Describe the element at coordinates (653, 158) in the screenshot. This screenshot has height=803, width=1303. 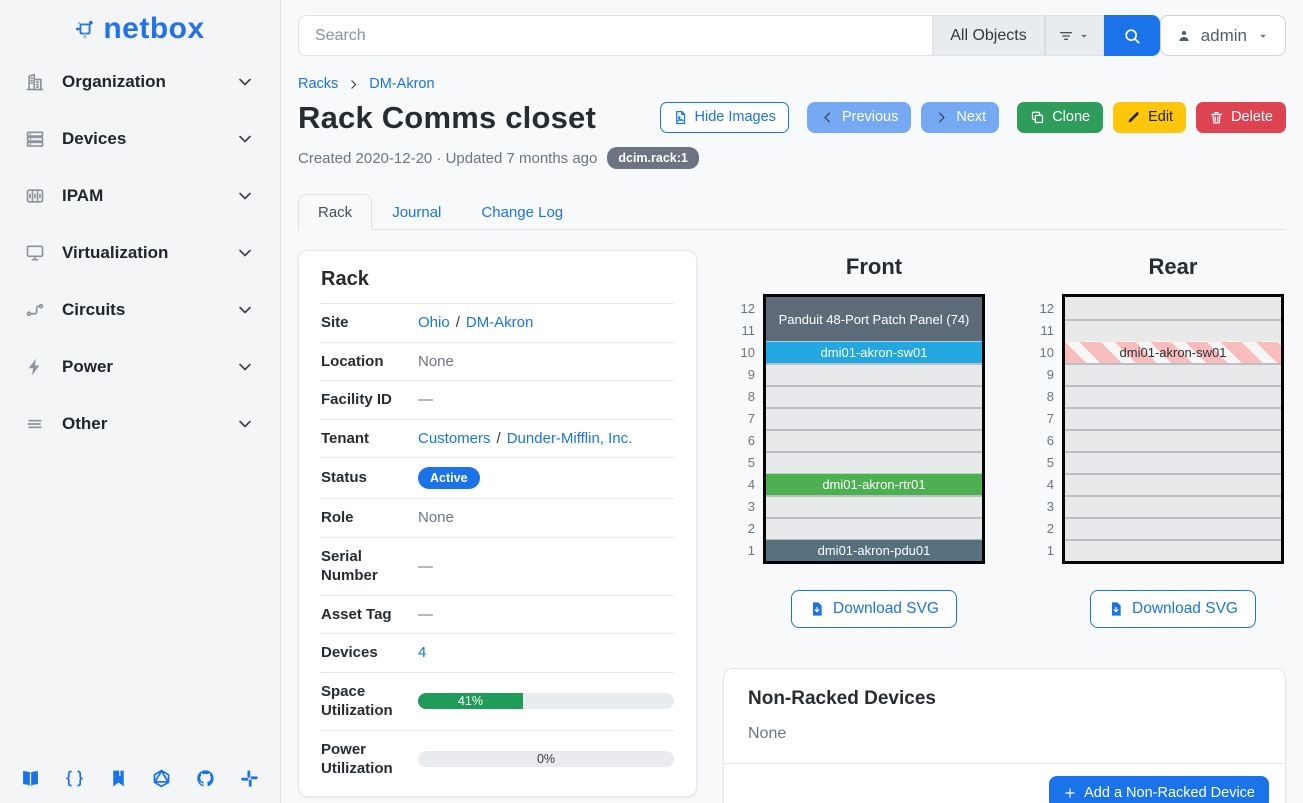
I see `object-id-badge: dcim.rack:1` at that location.